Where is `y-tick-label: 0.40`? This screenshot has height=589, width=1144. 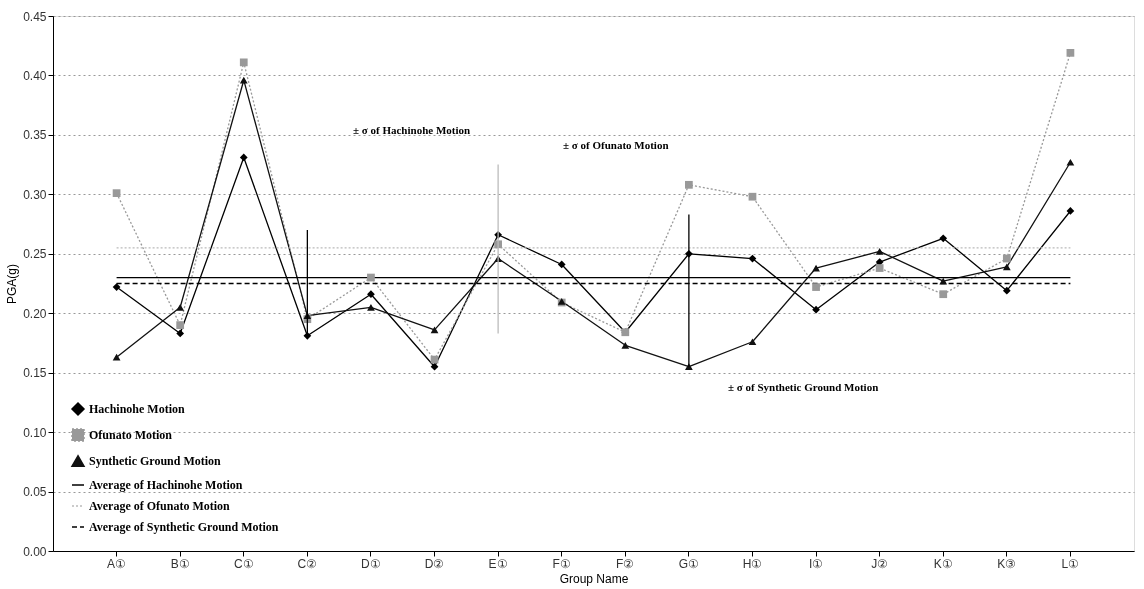
y-tick-label: 0.40 is located at coordinates (35, 75).